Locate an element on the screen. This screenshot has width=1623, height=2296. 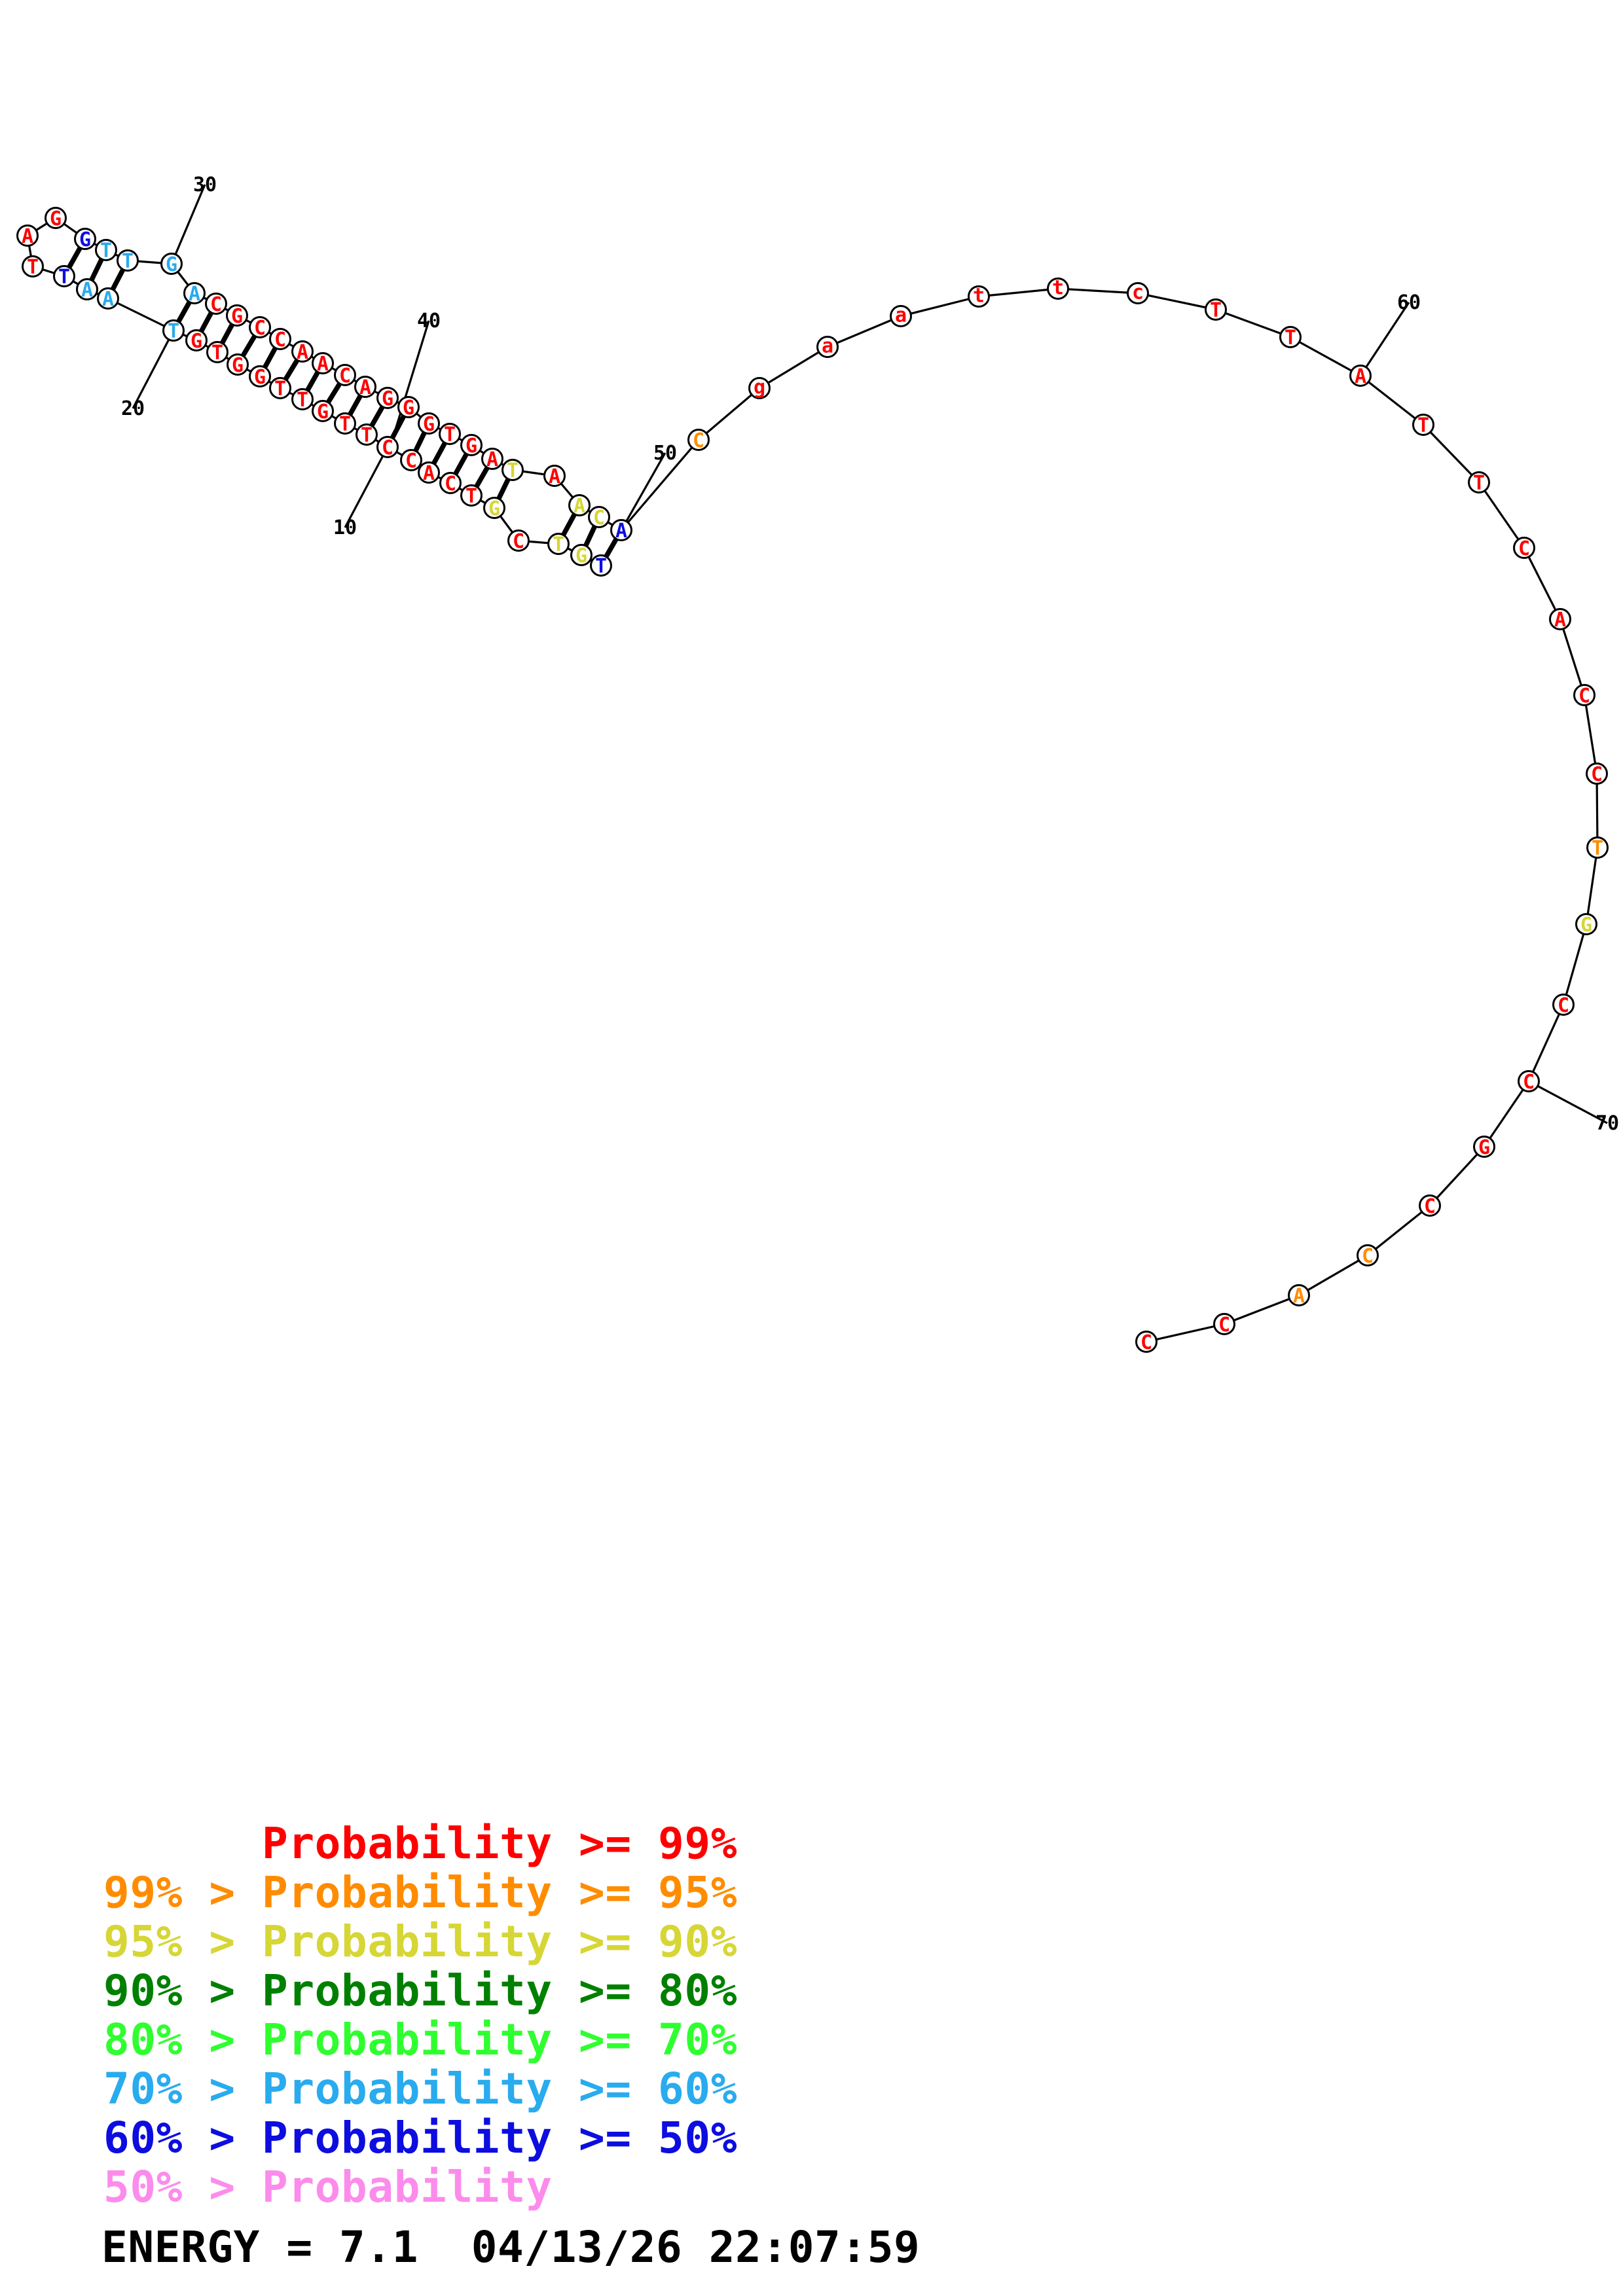
legend-row: 99% > Probability >= 95% is located at coordinates (420, 1892).